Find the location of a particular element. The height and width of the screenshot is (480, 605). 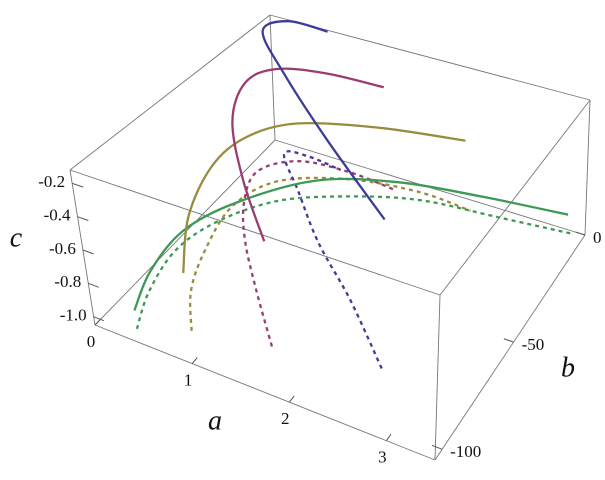

a-tick-label: 2 is located at coordinates (285, 418).